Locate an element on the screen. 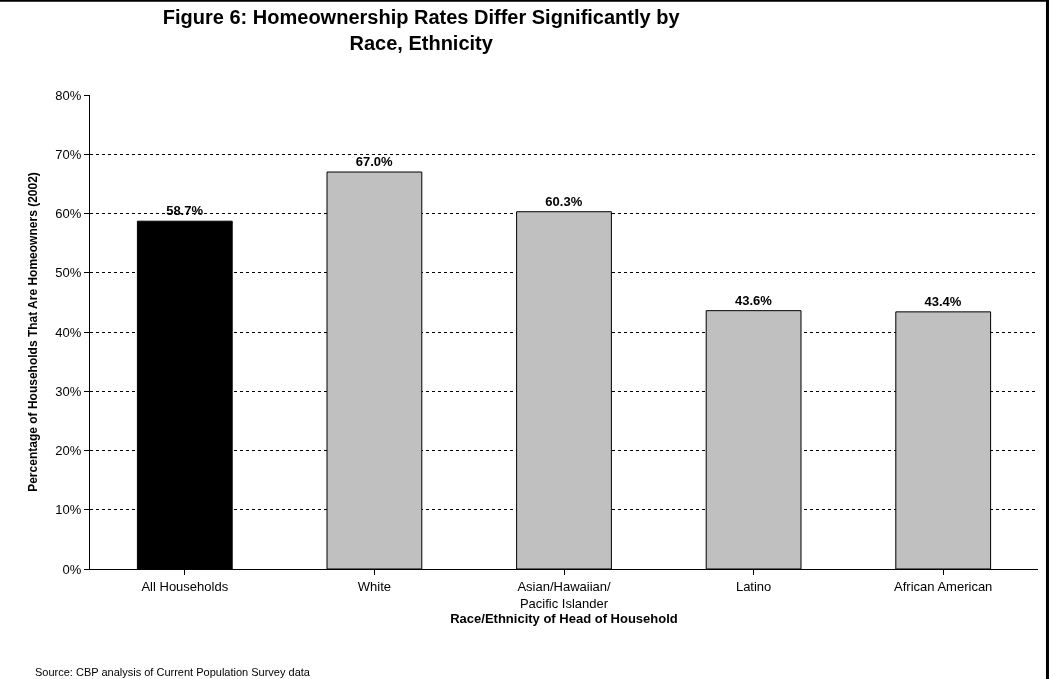 This screenshot has height=679, width=1053. y-tick-label: 70% is located at coordinates (68, 154).